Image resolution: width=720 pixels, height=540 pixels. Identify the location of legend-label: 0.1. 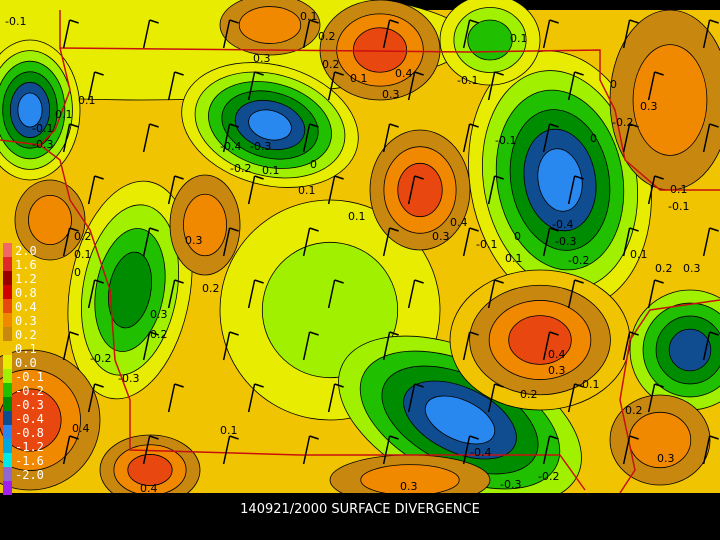
(26, 349).